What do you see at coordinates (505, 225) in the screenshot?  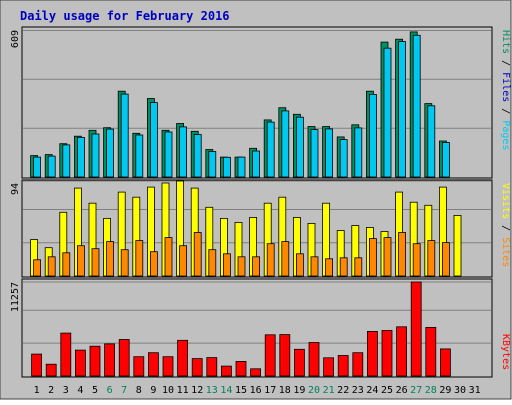 I see `legend-visits-sites: Visits / Sites` at bounding box center [505, 225].